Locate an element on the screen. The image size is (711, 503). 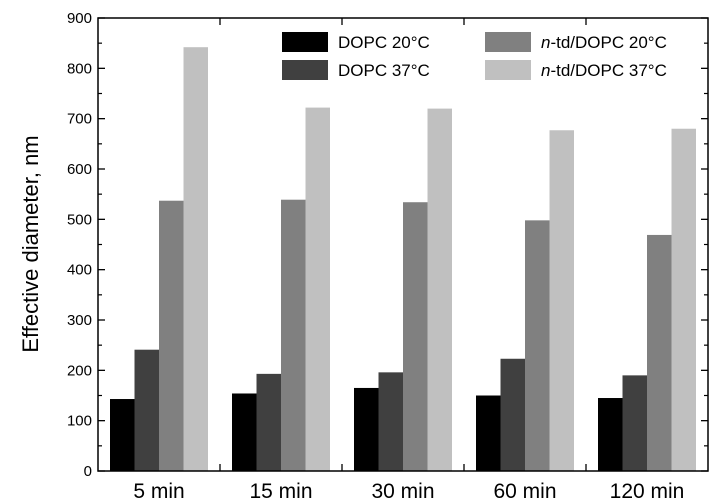
x-tick-label: 30 min is located at coordinates (402, 491).